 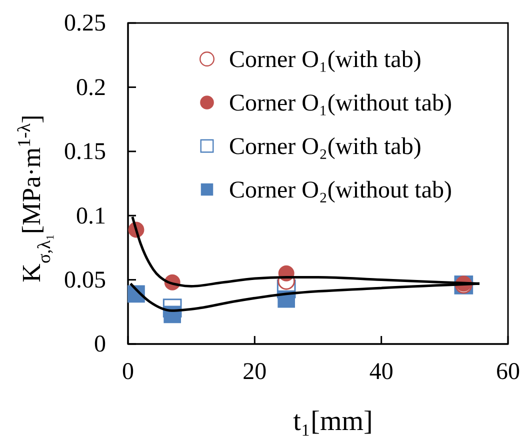 I want to click on y-tick-label: 0.15, so click(x=85, y=152).